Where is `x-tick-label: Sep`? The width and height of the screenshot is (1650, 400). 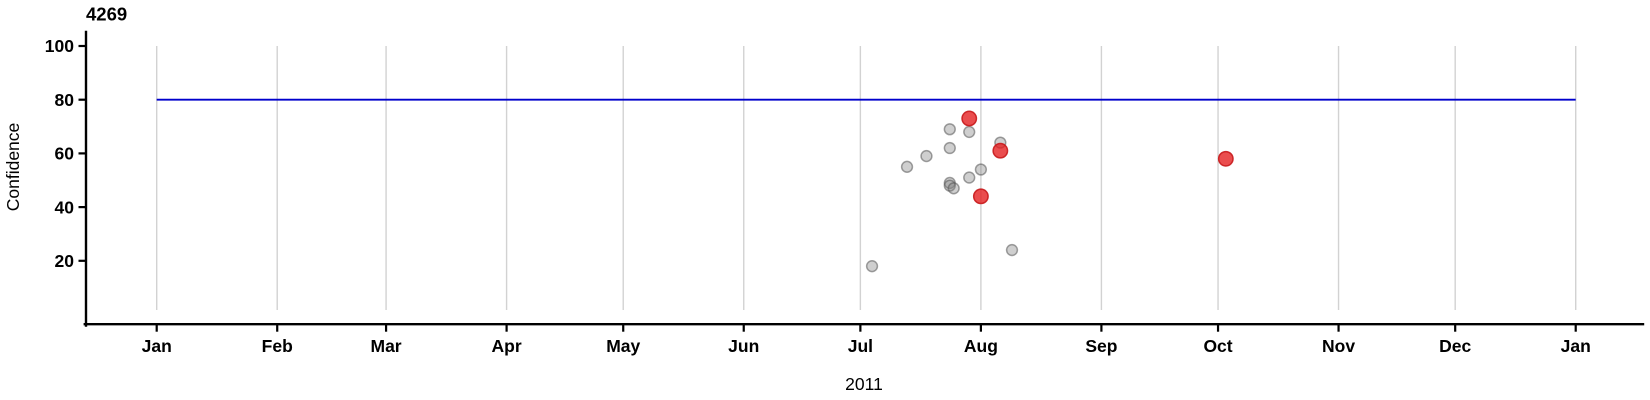 x-tick-label: Sep is located at coordinates (1101, 346).